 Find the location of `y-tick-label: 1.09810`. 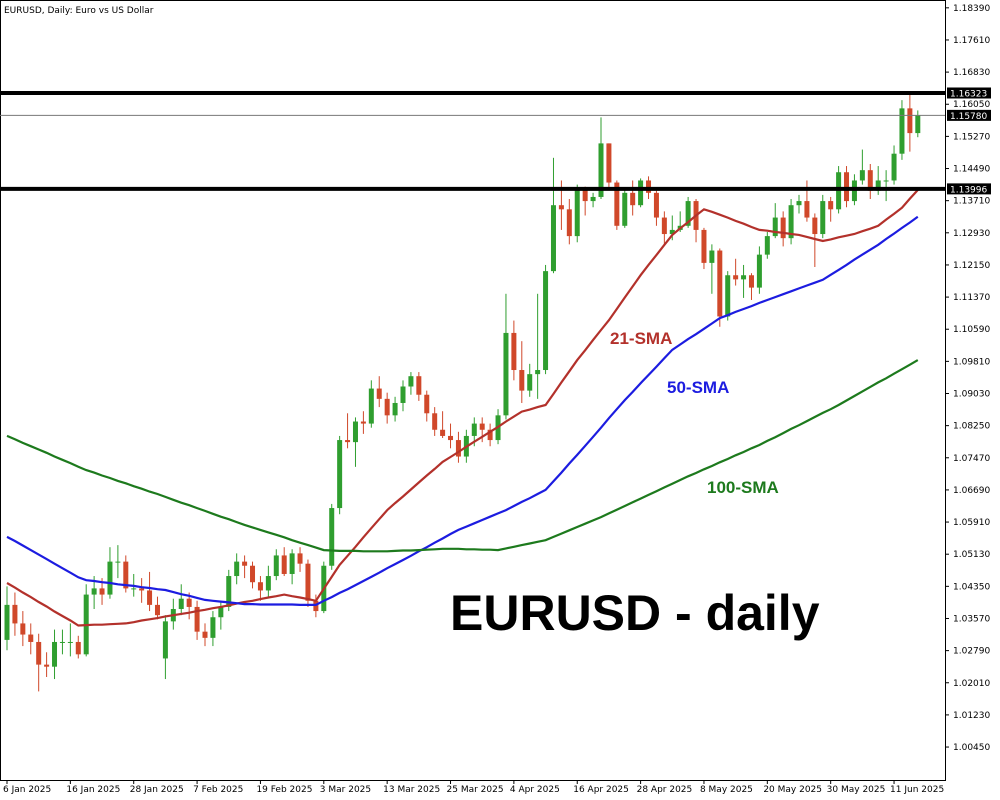

y-tick-label: 1.09810 is located at coordinates (971, 362).